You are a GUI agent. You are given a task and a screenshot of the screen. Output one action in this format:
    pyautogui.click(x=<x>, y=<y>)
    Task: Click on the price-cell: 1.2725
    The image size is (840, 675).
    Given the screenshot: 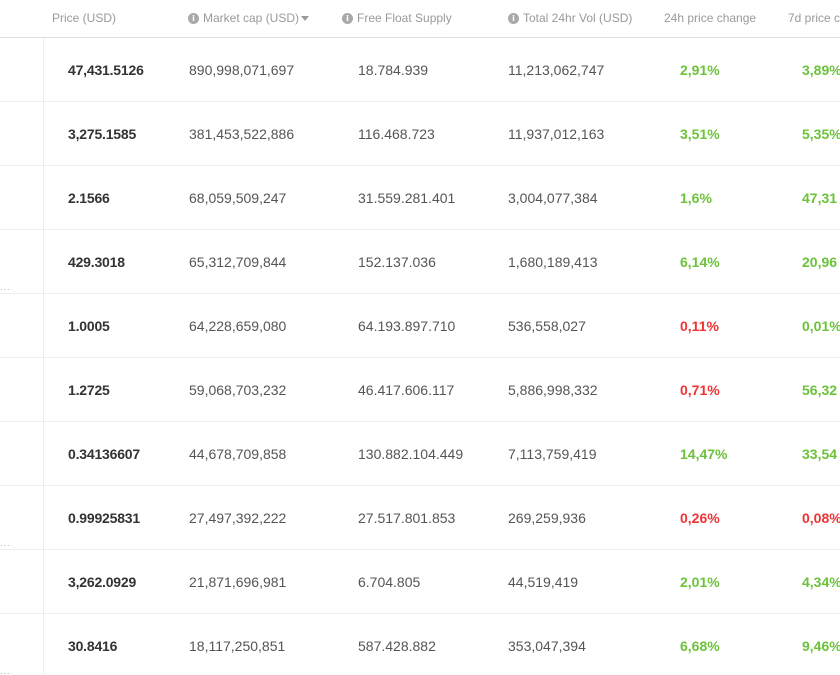 What is the action you would take?
    pyautogui.click(x=89, y=390)
    